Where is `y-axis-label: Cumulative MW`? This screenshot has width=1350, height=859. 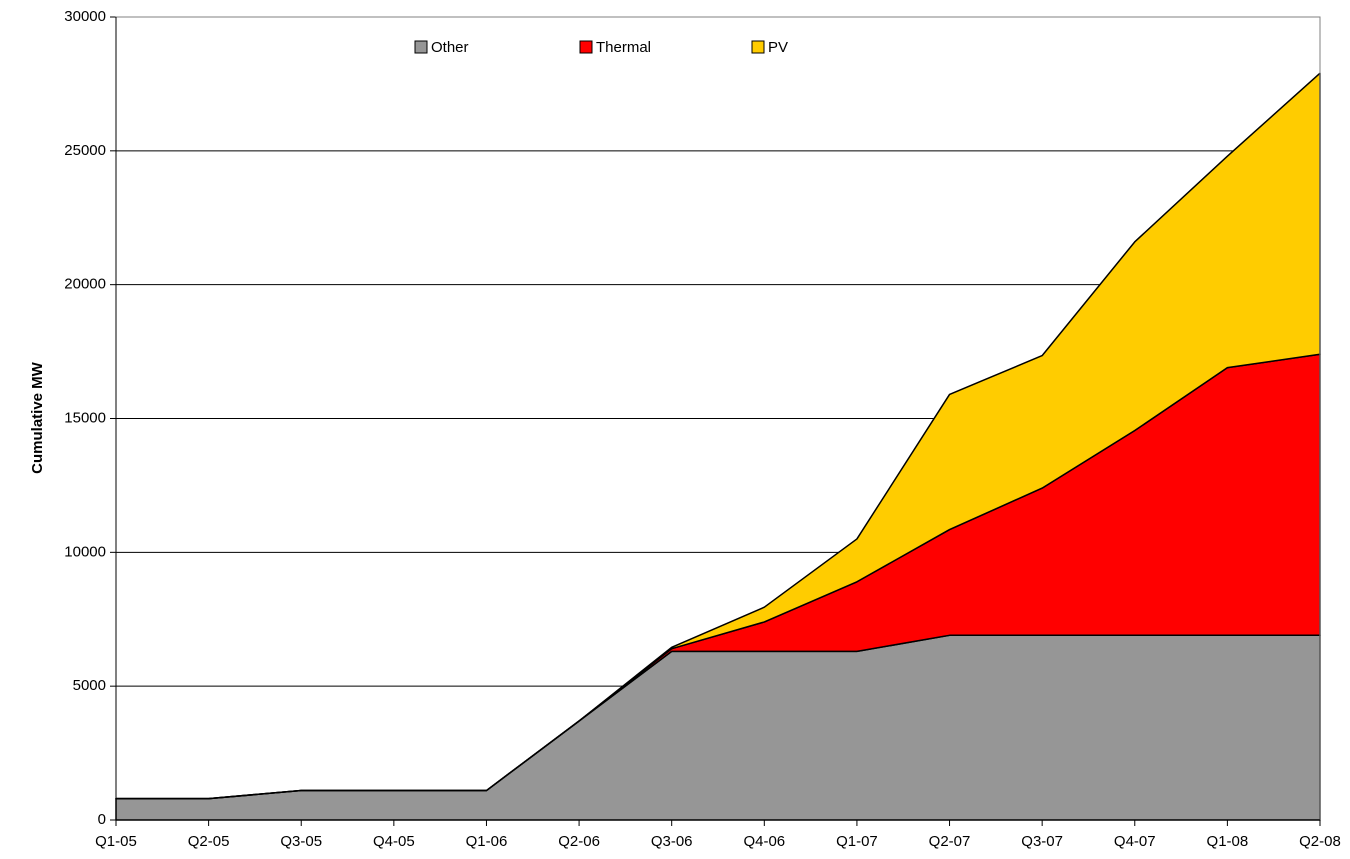 y-axis-label: Cumulative MW is located at coordinates (37, 417).